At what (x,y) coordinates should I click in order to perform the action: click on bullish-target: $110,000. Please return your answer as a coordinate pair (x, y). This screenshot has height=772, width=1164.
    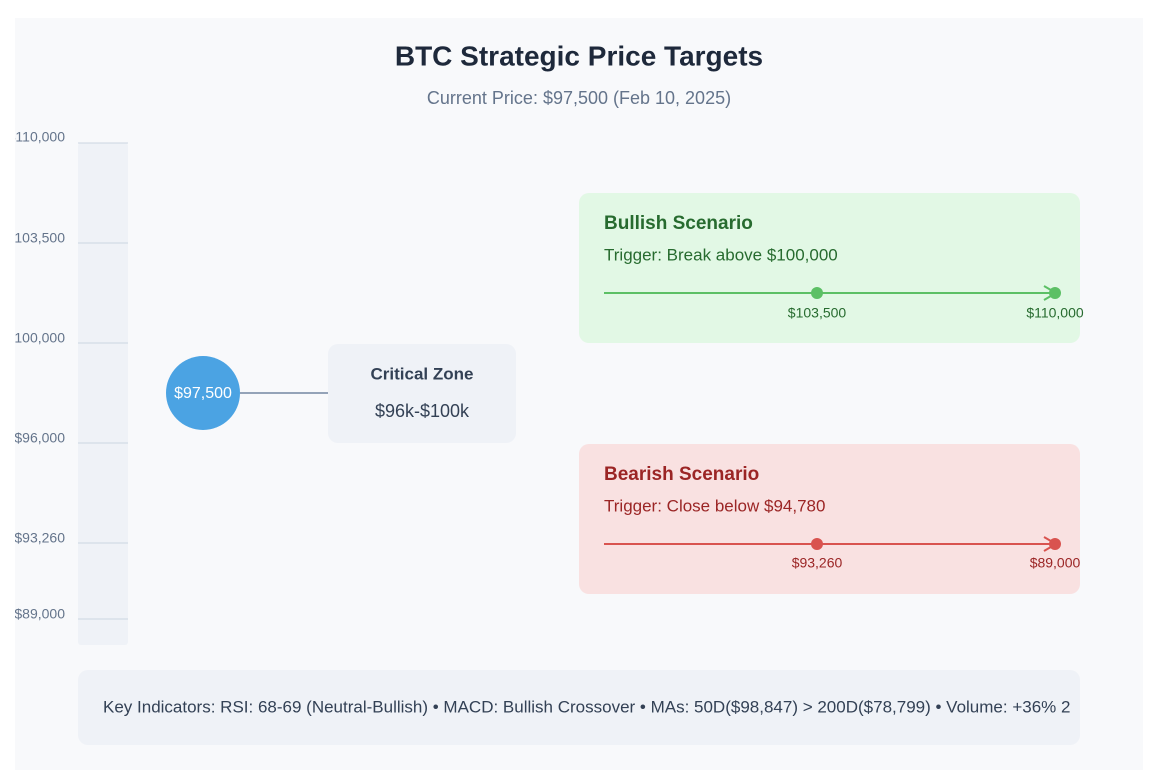
    Looking at the image, I should click on (1055, 313).